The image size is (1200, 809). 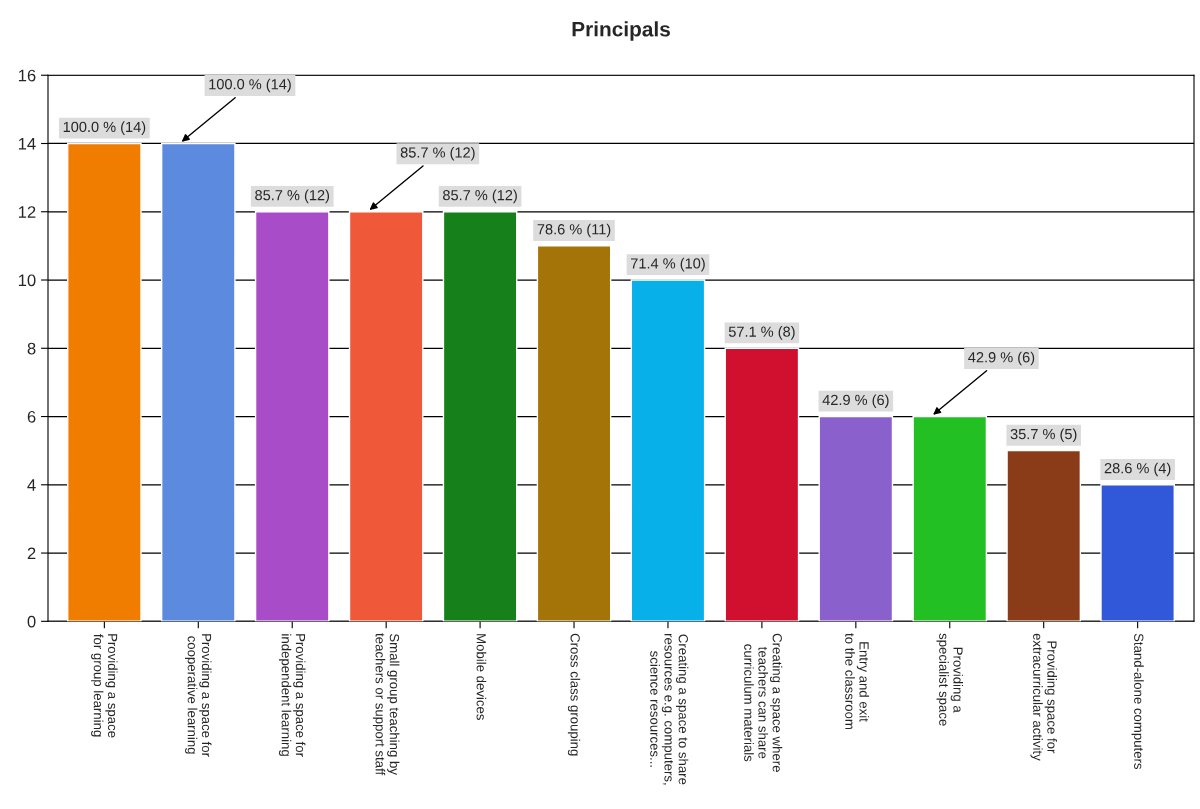 I want to click on data-label: 57.1 % (8), so click(x=761, y=333).